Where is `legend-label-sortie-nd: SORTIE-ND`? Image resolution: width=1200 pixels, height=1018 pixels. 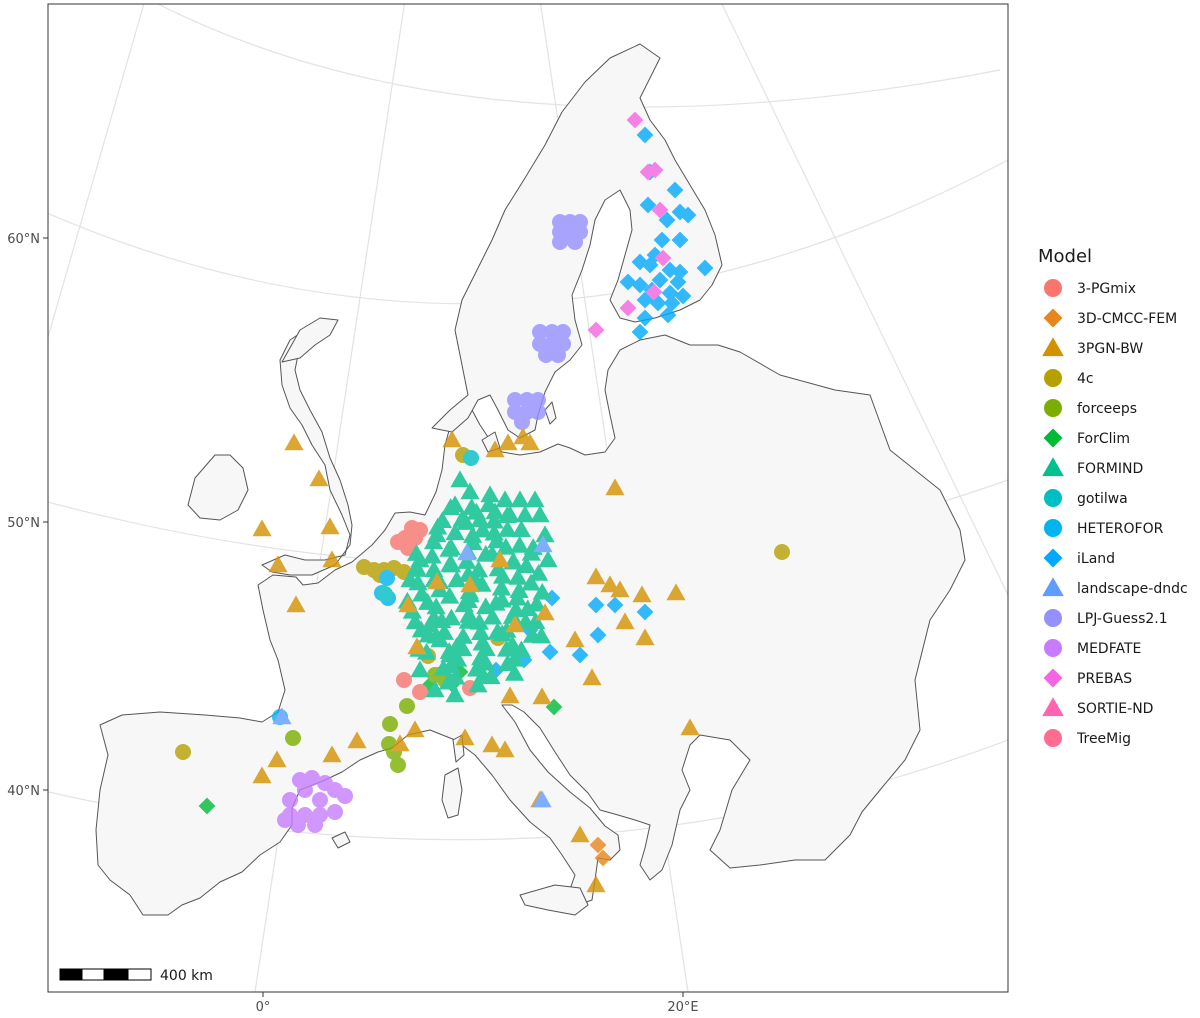
legend-label-sortie-nd: SORTIE-ND is located at coordinates (1115, 709).